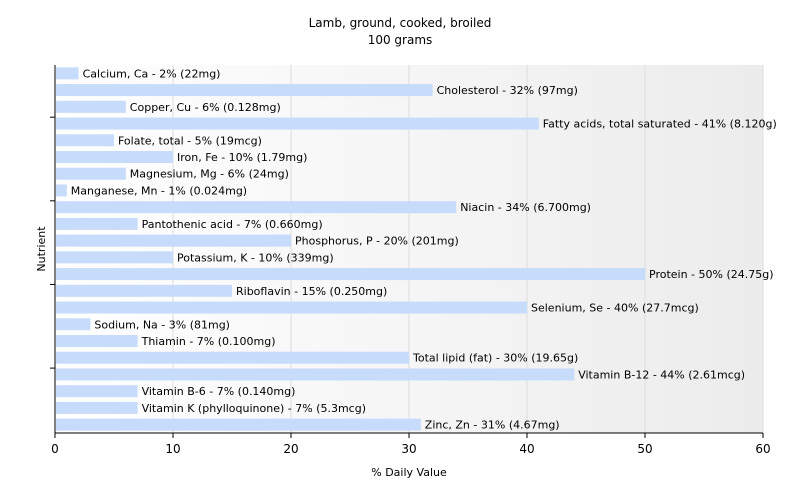 This screenshot has width=800, height=500. What do you see at coordinates (162, 324) in the screenshot?
I see `bar-label: Sodium, Na - 3% (81mg)` at bounding box center [162, 324].